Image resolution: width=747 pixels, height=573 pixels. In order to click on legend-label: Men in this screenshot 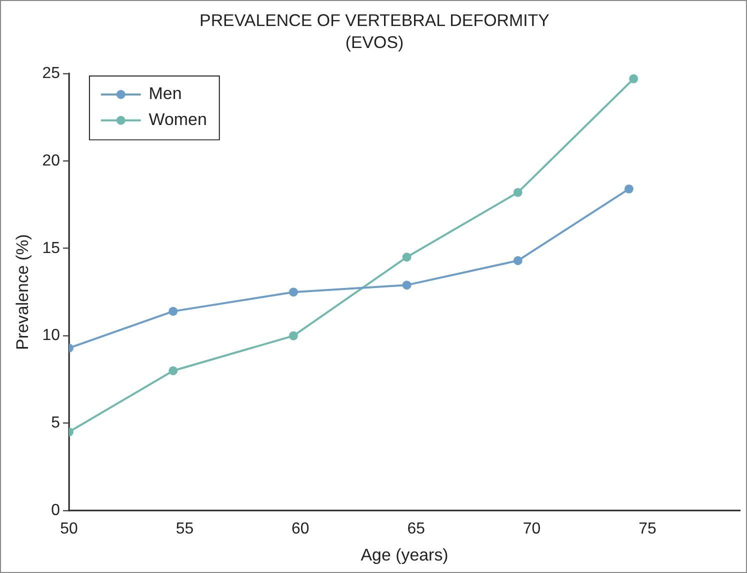, I will do `click(165, 94)`.